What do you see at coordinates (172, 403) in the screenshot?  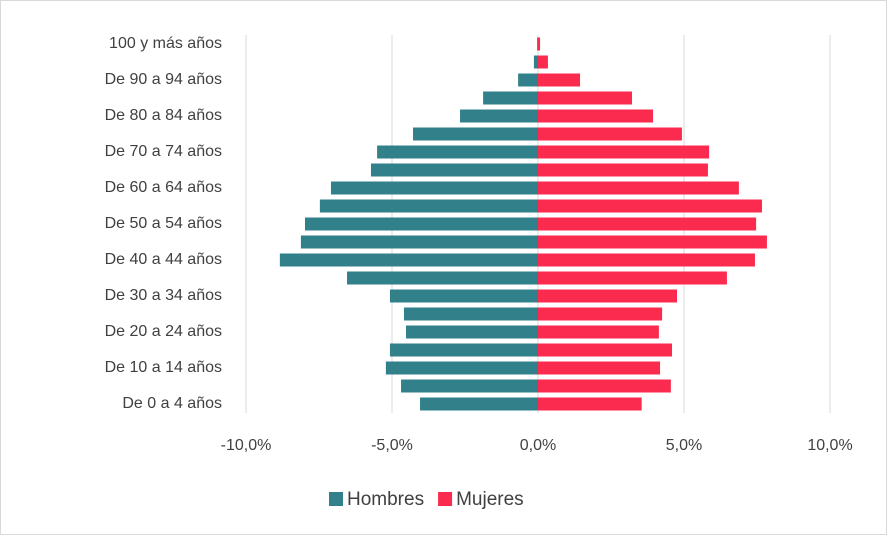 I see `y-tick-label: De 0 a 4 años` at bounding box center [172, 403].